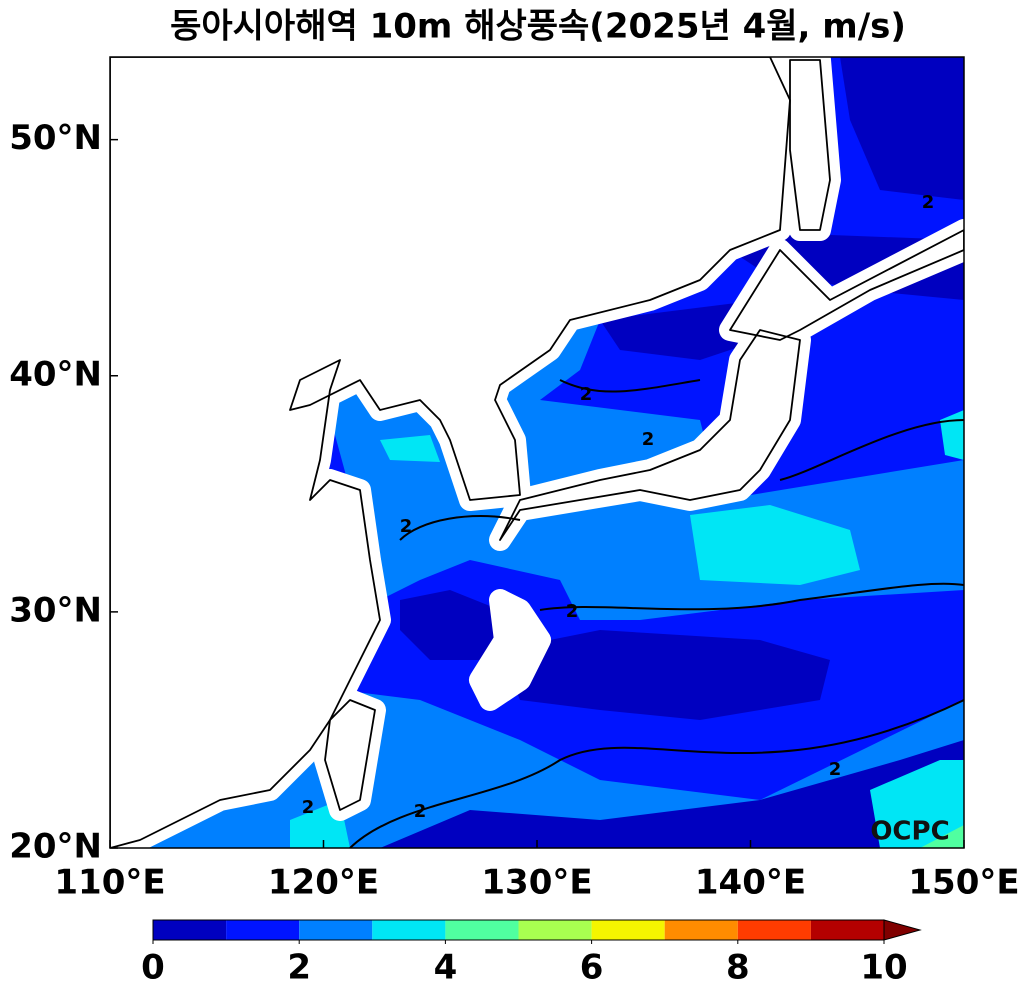  Describe the element at coordinates (109, 883) in the screenshot. I see `x-tick-label: 110°E` at that location.